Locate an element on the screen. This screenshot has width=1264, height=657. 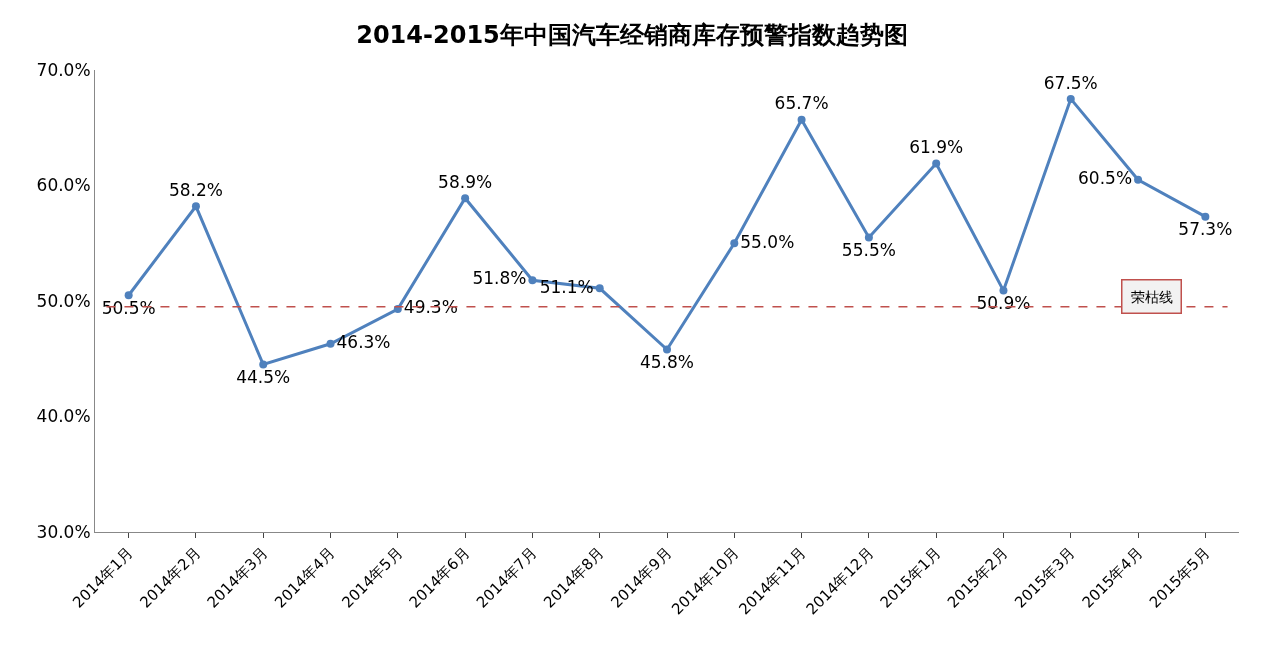
data-label: 50.9% is located at coordinates (1003, 303).